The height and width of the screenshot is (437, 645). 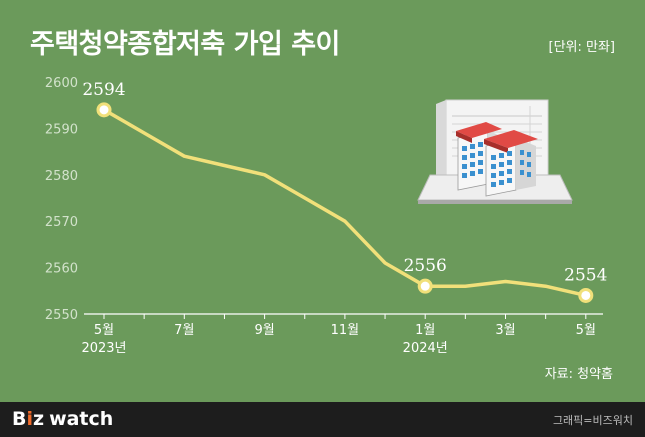 I want to click on graphic-credit: 그래픽=비즈워치, so click(x=592, y=420).